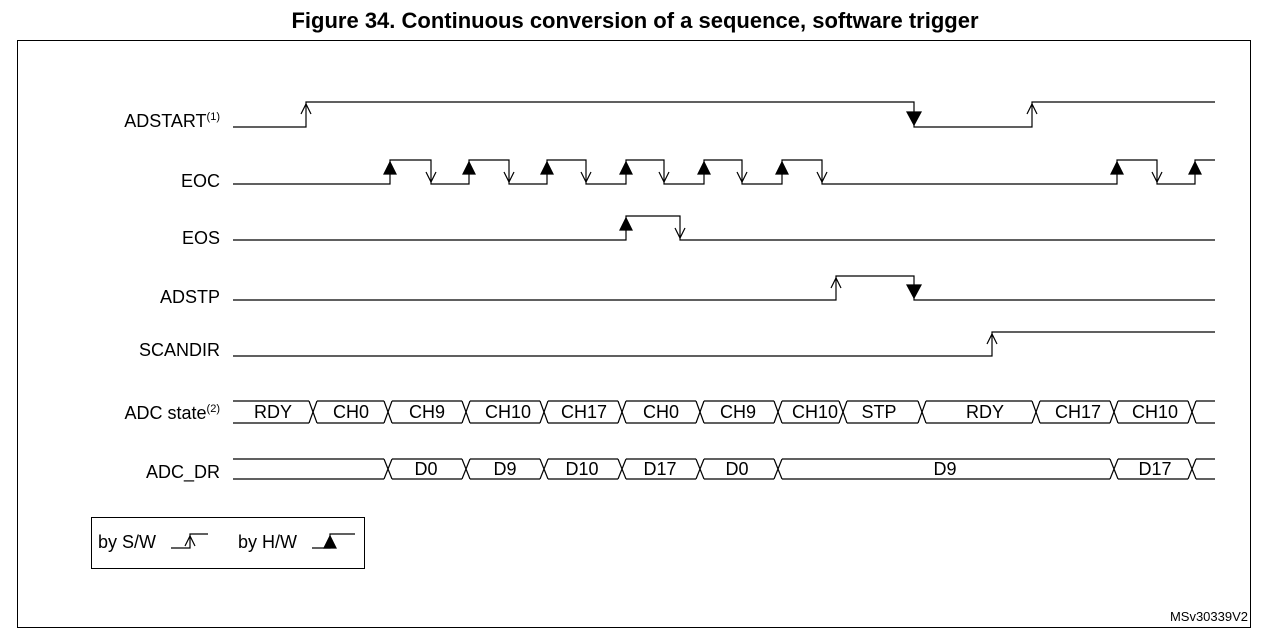 The width and height of the screenshot is (1270, 636). What do you see at coordinates (724, 228) in the screenshot?
I see `eos-wave` at bounding box center [724, 228].